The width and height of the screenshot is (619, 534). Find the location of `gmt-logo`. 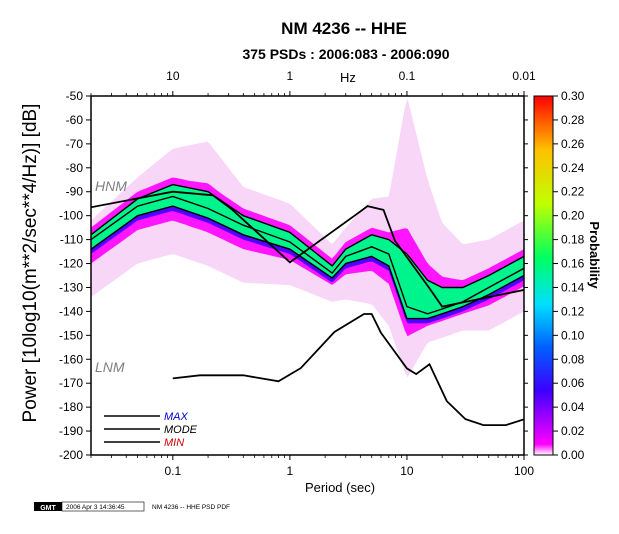

gmt-logo is located at coordinates (48, 506).